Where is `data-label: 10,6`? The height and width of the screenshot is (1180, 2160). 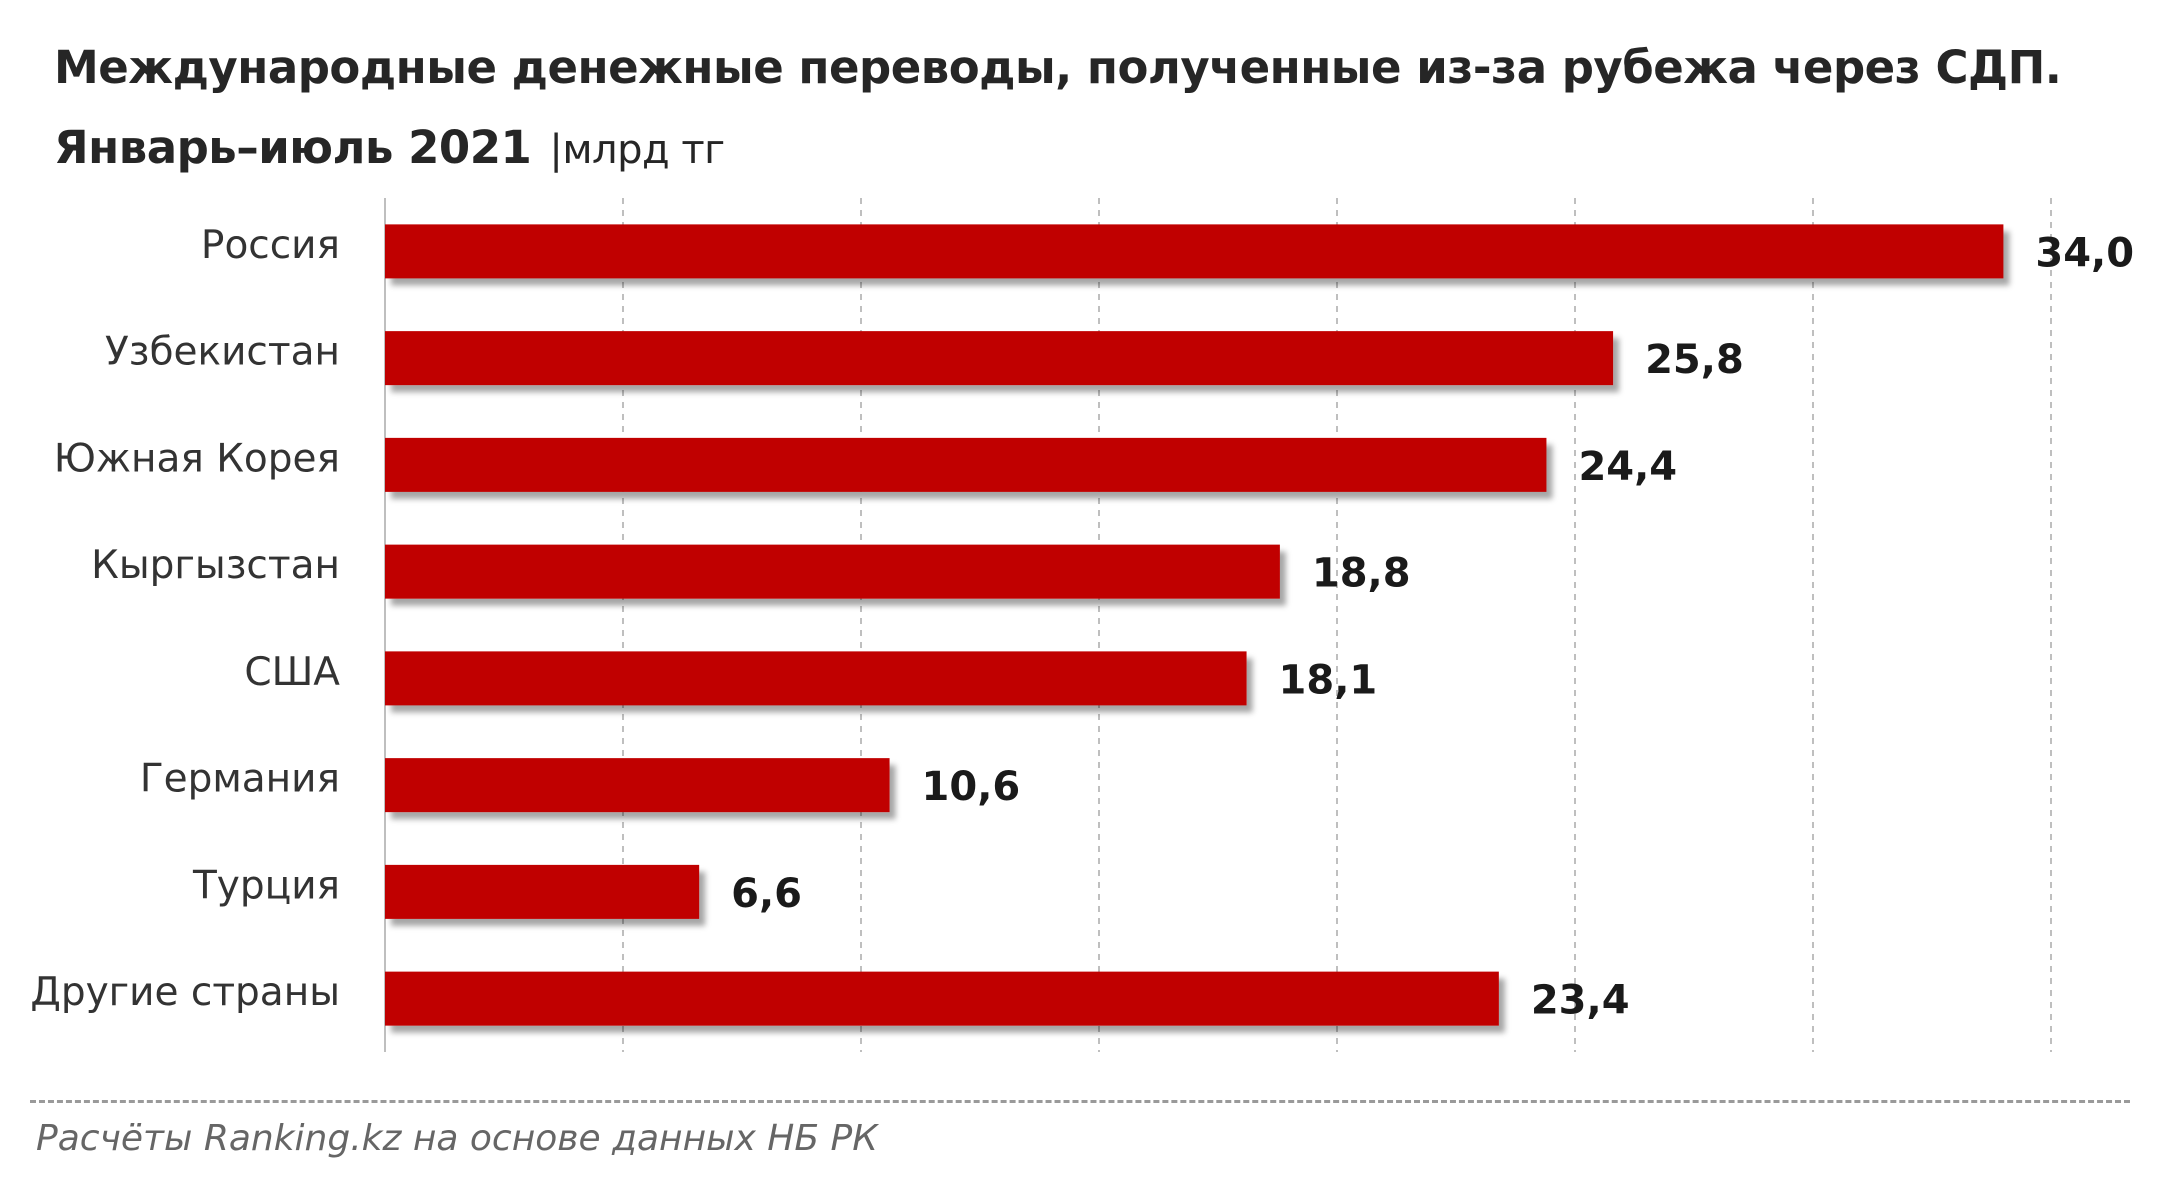
data-label: 10,6 is located at coordinates (971, 787).